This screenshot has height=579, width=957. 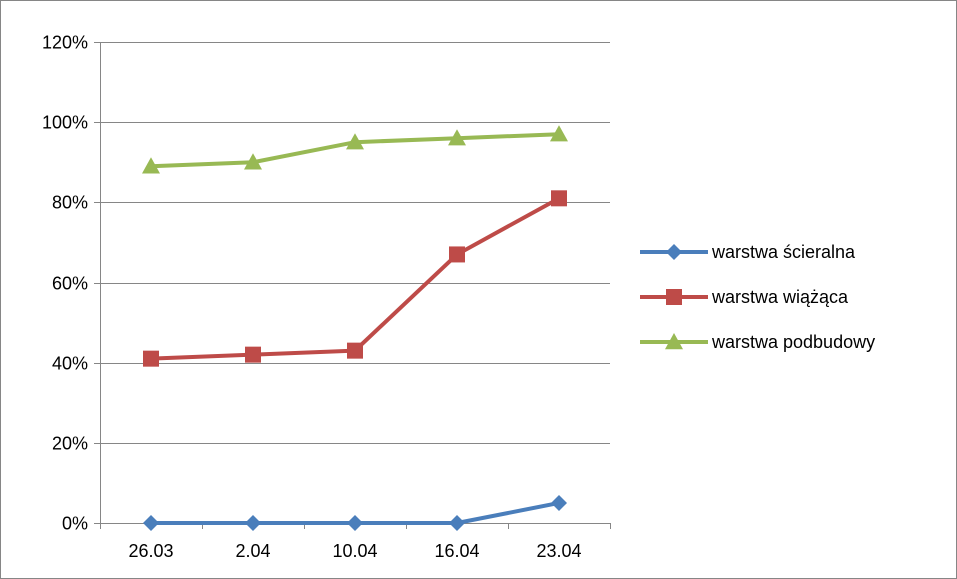 What do you see at coordinates (150, 551) in the screenshot?
I see `x-tick-label: 26.03` at bounding box center [150, 551].